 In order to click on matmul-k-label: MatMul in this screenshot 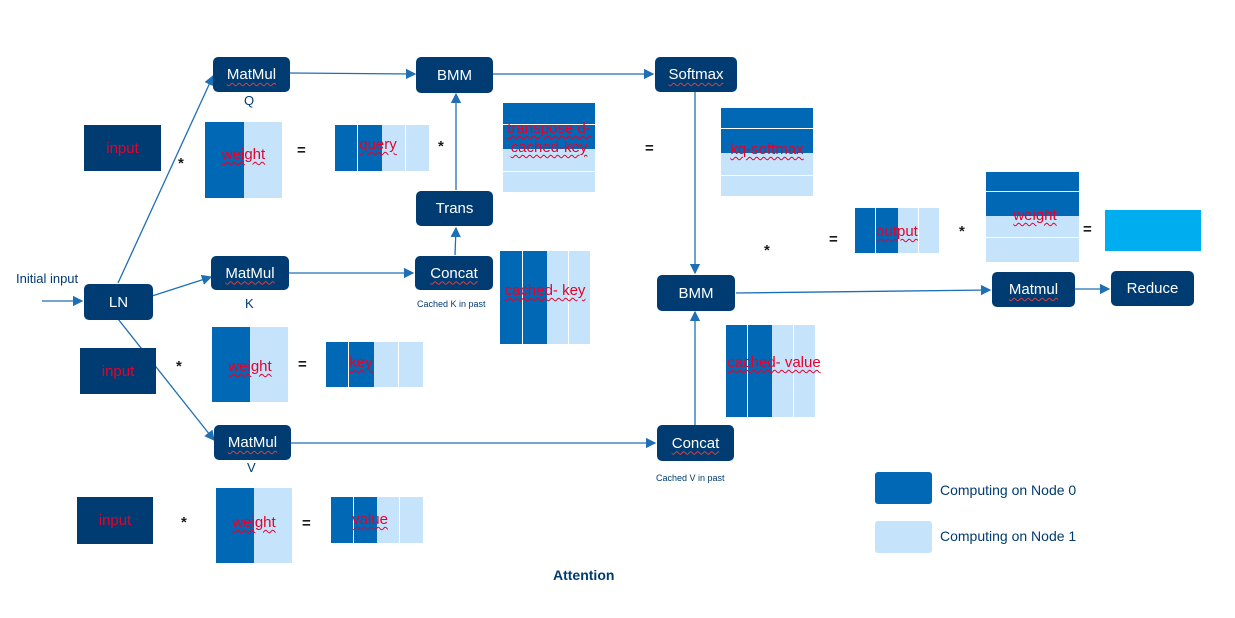, I will do `click(250, 273)`.